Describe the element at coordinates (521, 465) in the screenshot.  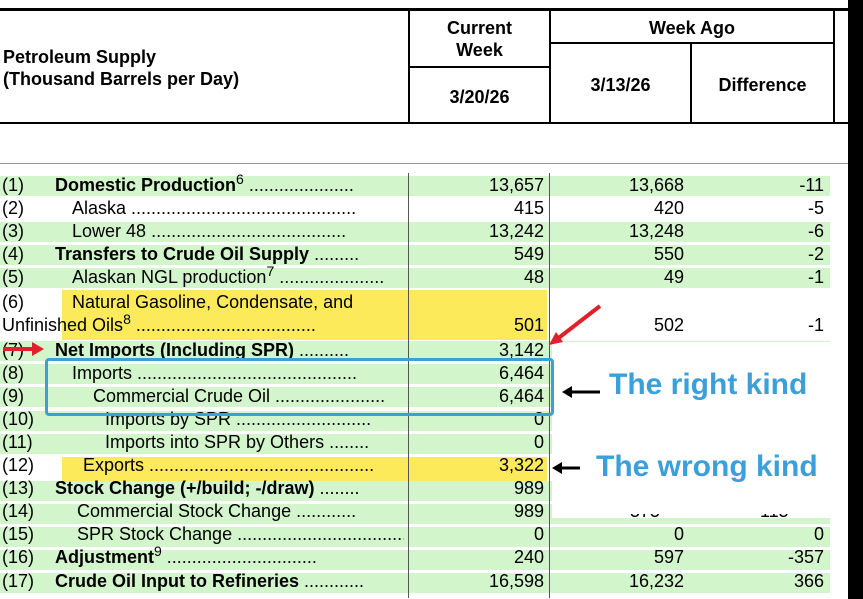
I see `cell-current: 3,322` at that location.